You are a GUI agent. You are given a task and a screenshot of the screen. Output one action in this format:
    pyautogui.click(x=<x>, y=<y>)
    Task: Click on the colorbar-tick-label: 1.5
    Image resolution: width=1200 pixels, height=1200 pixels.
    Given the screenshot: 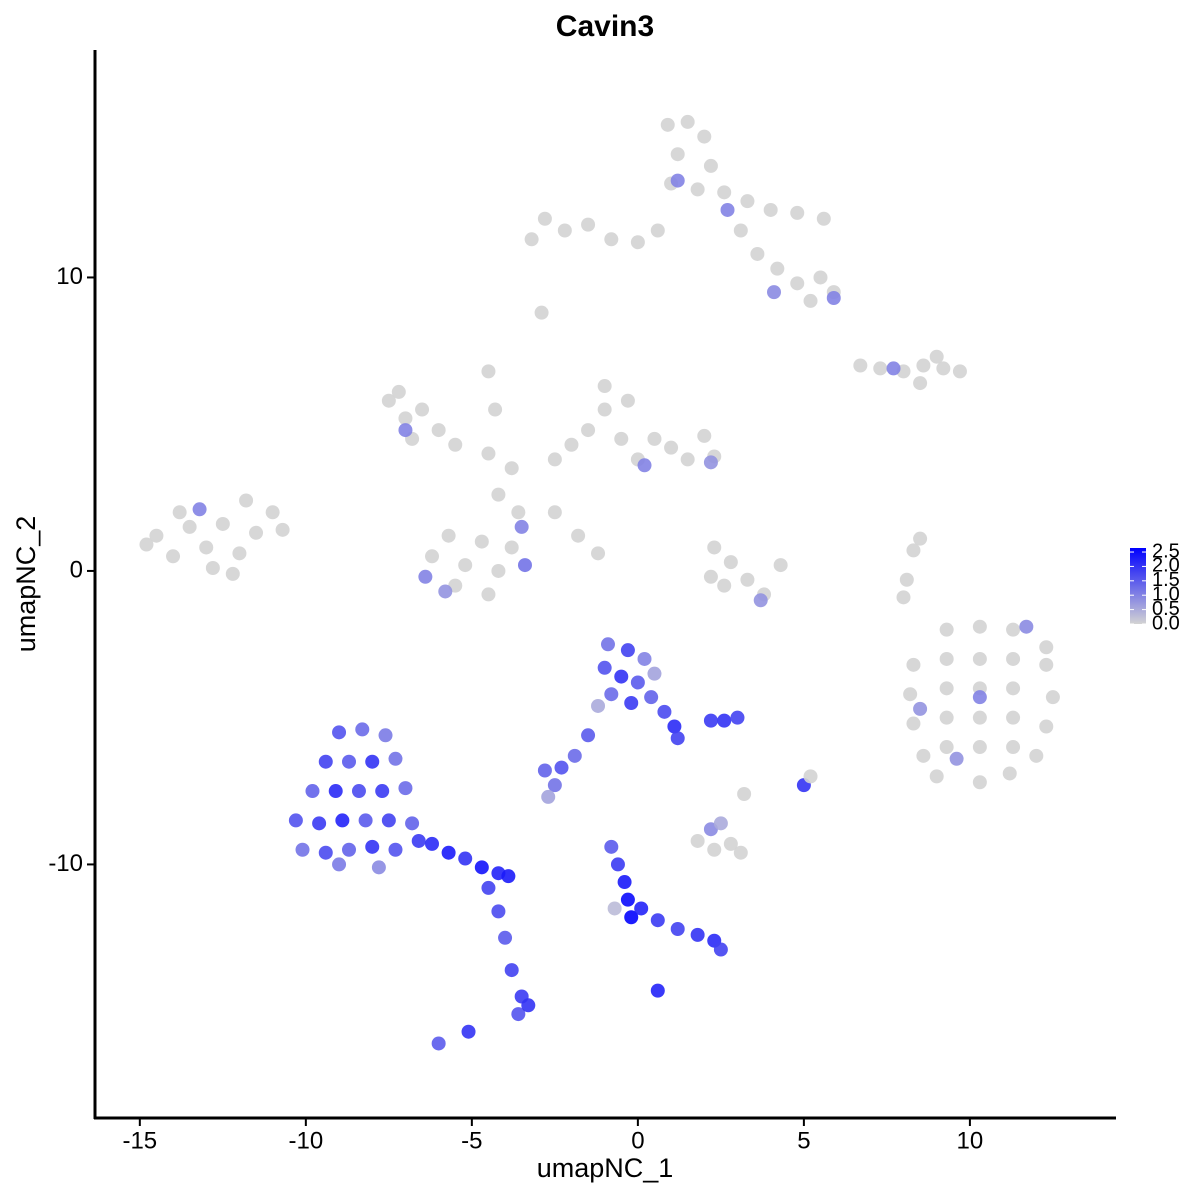 What is the action you would take?
    pyautogui.click(x=1166, y=580)
    